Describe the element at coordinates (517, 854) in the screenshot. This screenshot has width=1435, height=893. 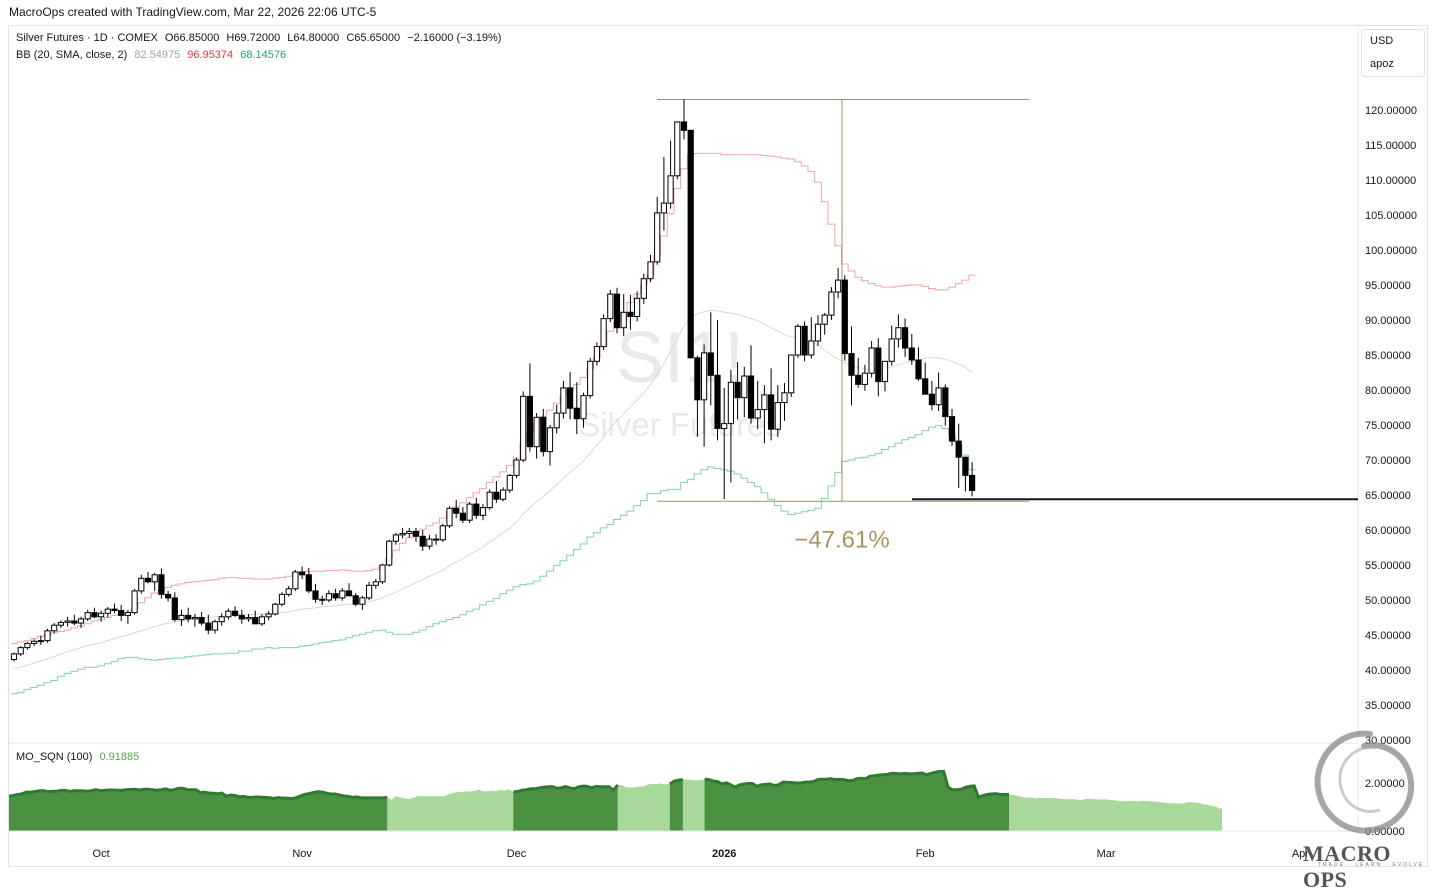
I see `time-tick-label: Dec` at that location.